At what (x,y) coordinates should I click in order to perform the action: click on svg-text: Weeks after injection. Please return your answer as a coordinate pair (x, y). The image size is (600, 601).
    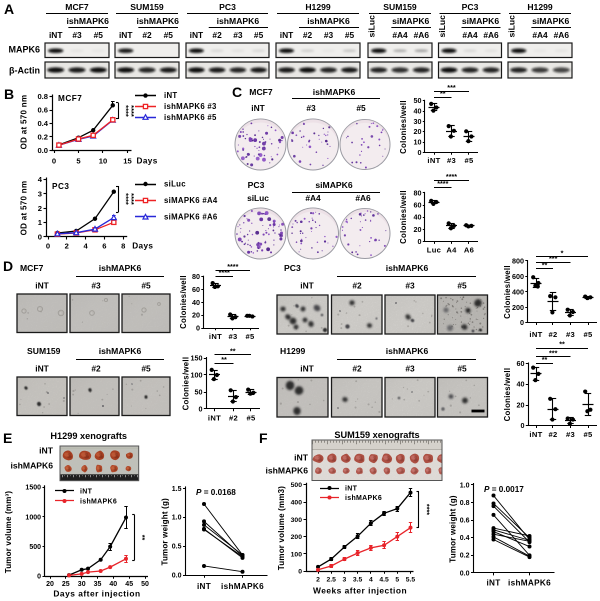
    Looking at the image, I should click on (360, 591).